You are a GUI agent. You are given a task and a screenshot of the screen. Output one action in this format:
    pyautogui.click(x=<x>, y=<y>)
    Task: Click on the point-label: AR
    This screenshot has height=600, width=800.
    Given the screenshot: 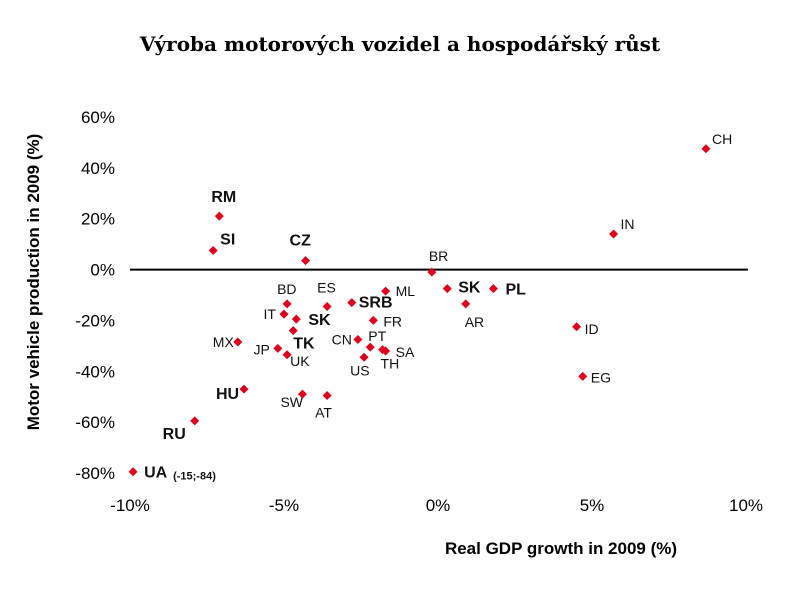 What is the action you would take?
    pyautogui.click(x=474, y=322)
    